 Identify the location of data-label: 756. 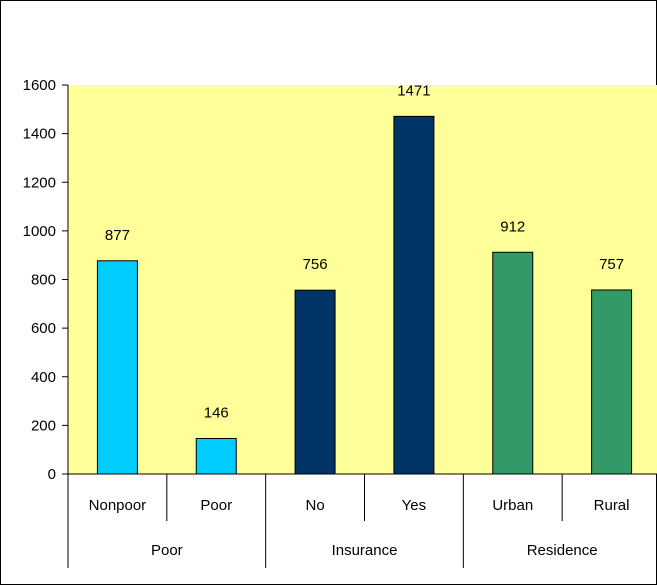
(315, 264).